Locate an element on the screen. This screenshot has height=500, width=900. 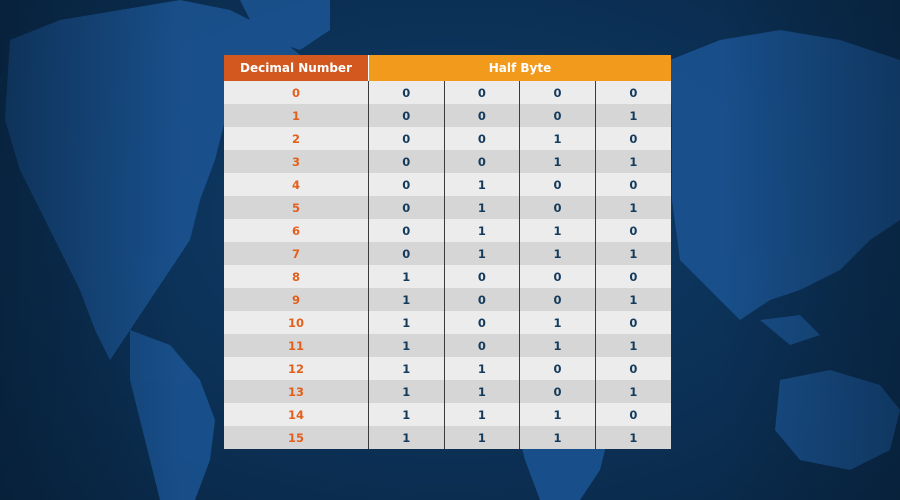
decimal-value-cell: 10 is located at coordinates (296, 322).